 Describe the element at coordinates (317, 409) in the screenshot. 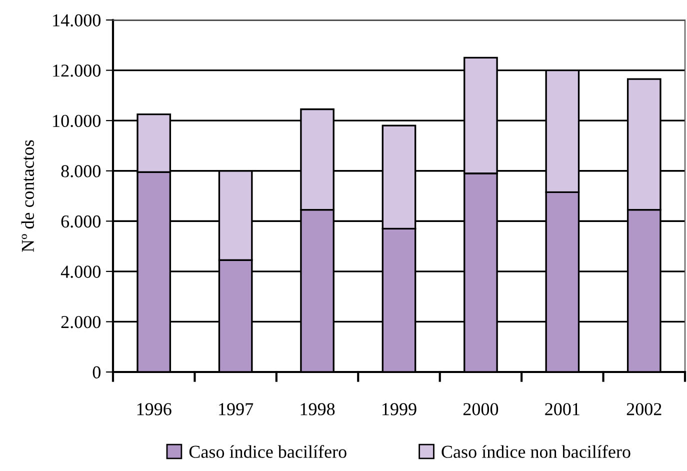

I see `x-tick-label: 1998` at that location.